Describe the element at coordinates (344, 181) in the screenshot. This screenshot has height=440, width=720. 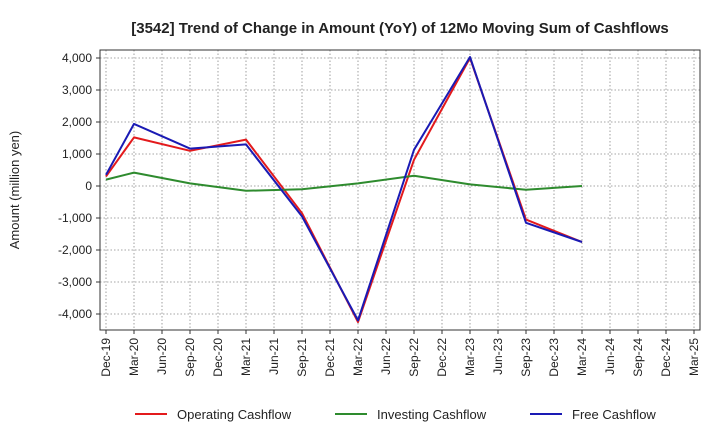
I see `investing-cashflow-line` at that location.